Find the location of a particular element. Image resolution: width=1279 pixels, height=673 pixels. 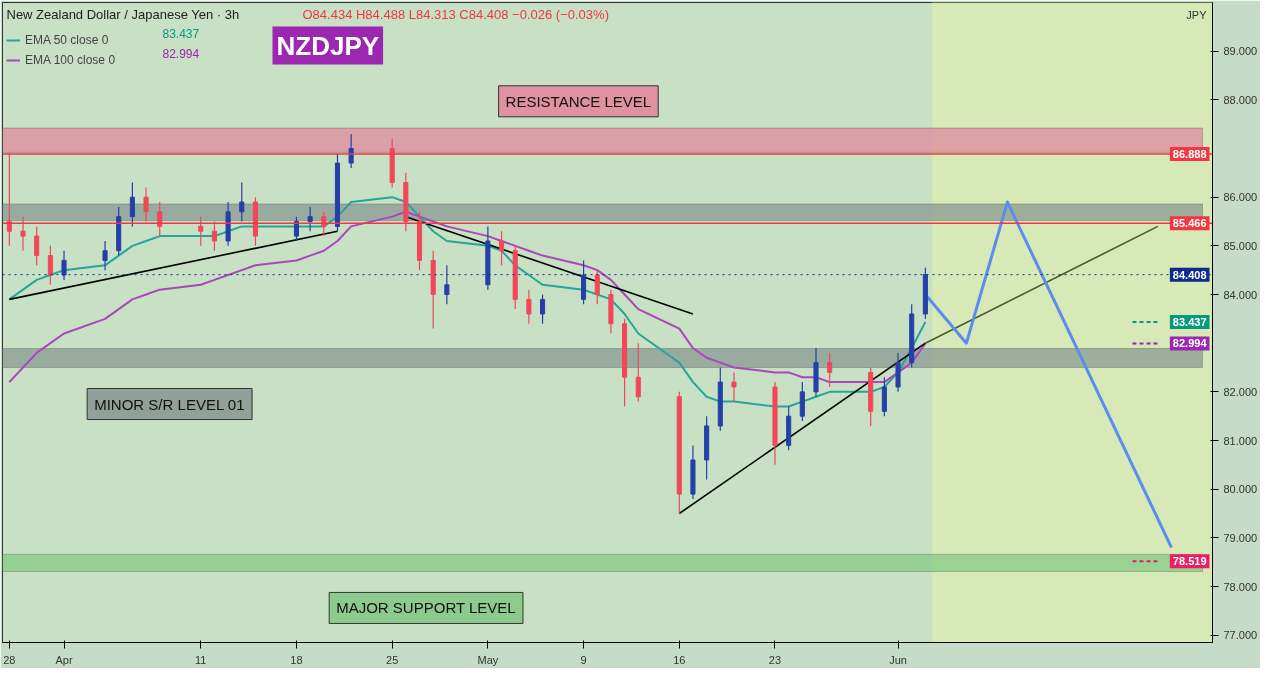

x-tick-label: 18 is located at coordinates (296, 659).